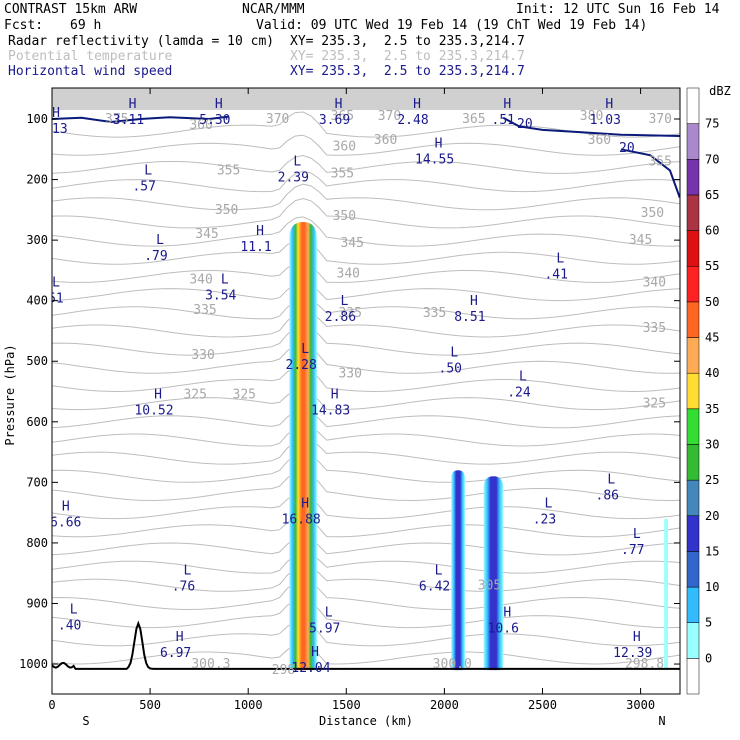  What do you see at coordinates (519, 392) in the screenshot?
I see `wind-extremum-value: .24` at bounding box center [519, 392].